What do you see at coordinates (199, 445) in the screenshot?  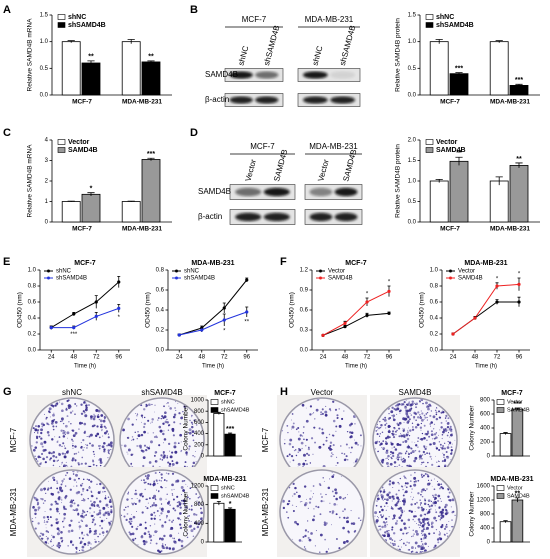 I see `y-tick-label: 200` at bounding box center [199, 445].